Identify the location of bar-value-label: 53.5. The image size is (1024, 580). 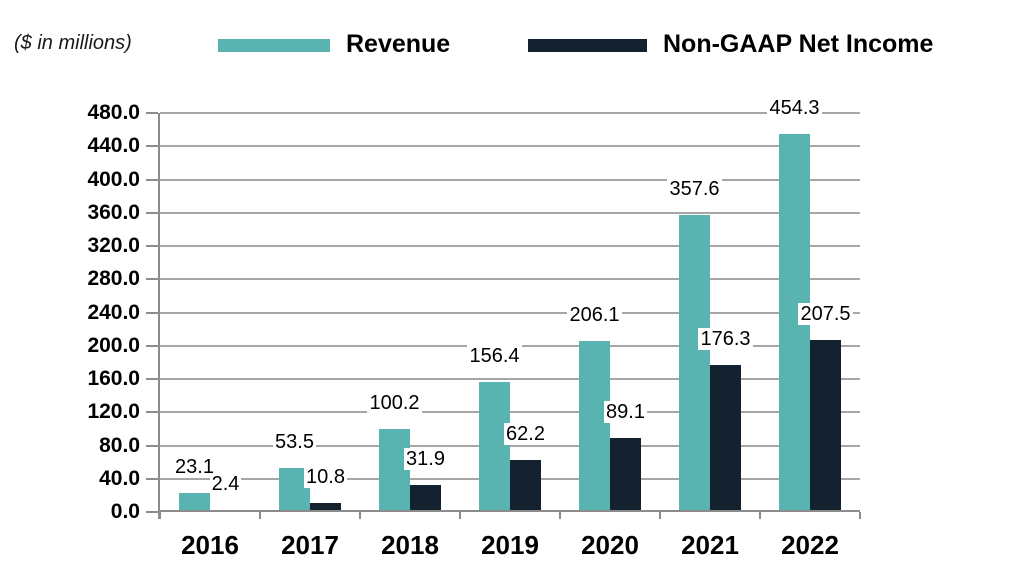
(295, 442).